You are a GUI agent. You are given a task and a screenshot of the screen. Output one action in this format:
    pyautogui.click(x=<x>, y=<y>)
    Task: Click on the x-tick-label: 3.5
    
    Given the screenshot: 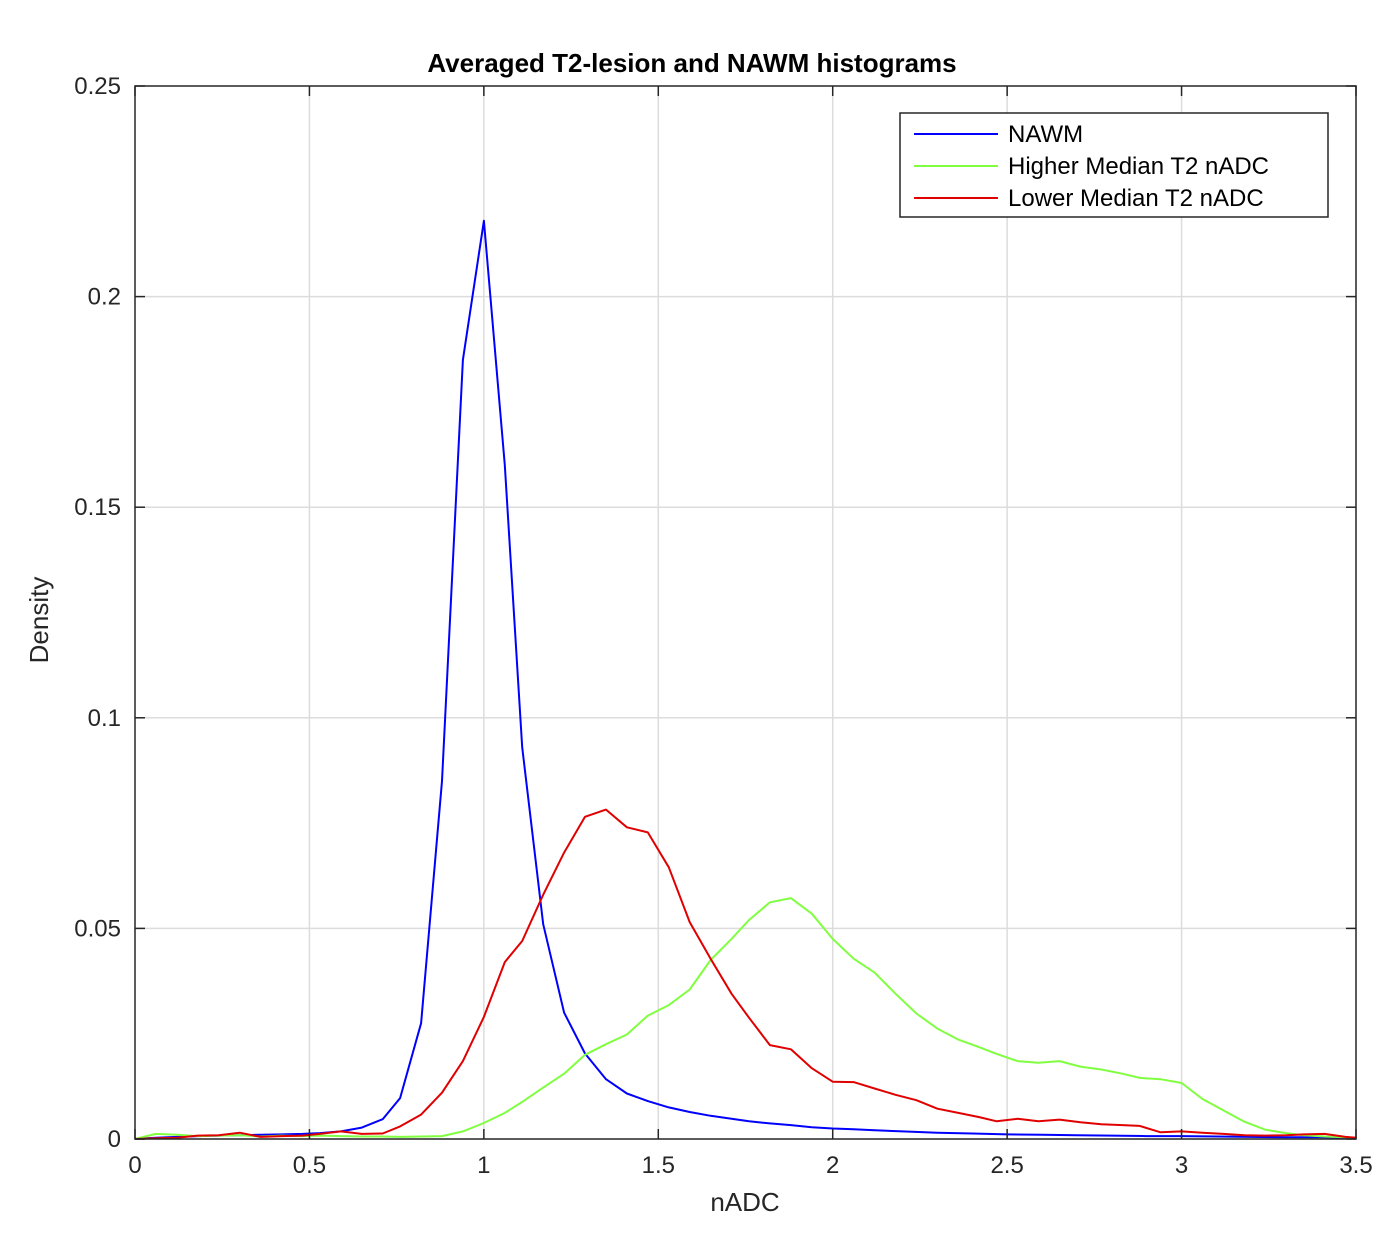 What is the action you would take?
    pyautogui.click(x=1355, y=1165)
    